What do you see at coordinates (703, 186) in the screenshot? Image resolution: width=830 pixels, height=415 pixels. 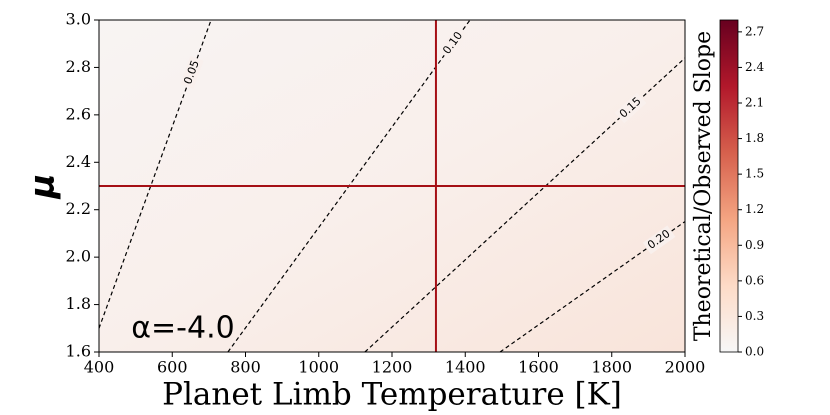 I see `colorbar-label: Theoretical/Observed Slope` at bounding box center [703, 186].